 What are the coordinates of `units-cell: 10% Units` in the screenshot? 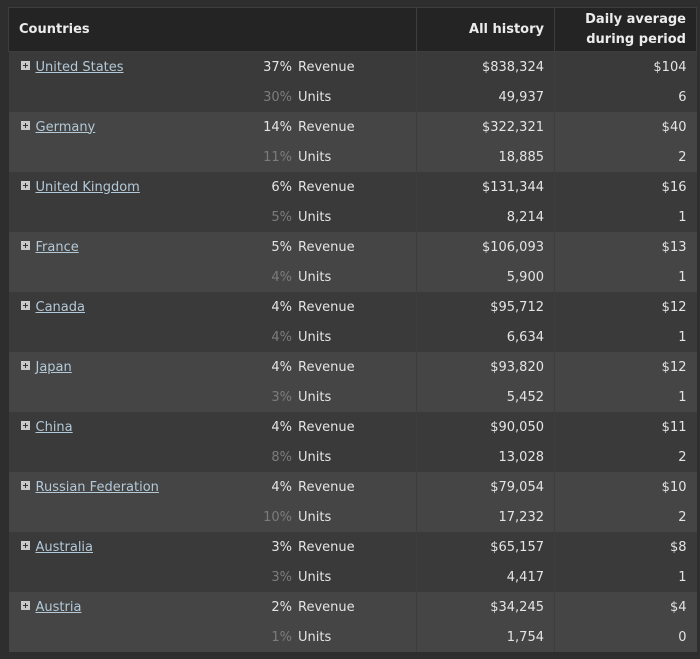 It's located at (212, 517).